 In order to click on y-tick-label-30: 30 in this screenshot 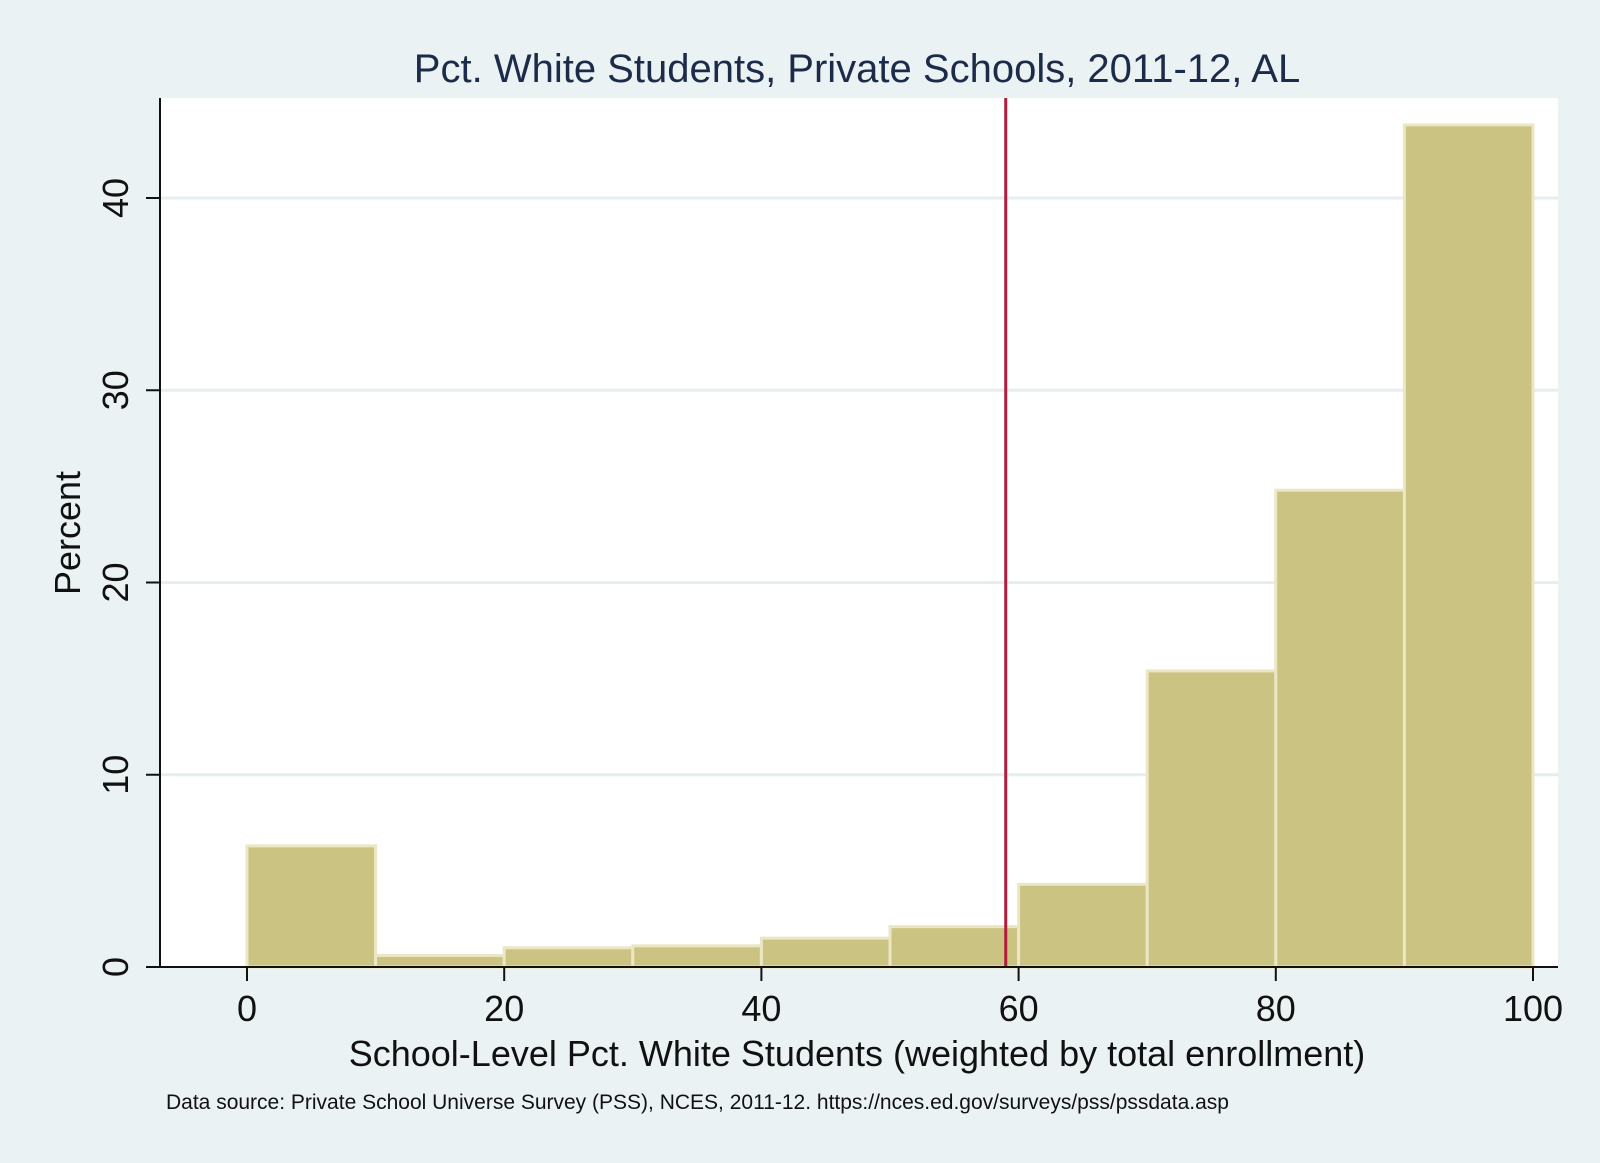, I will do `click(115, 390)`.